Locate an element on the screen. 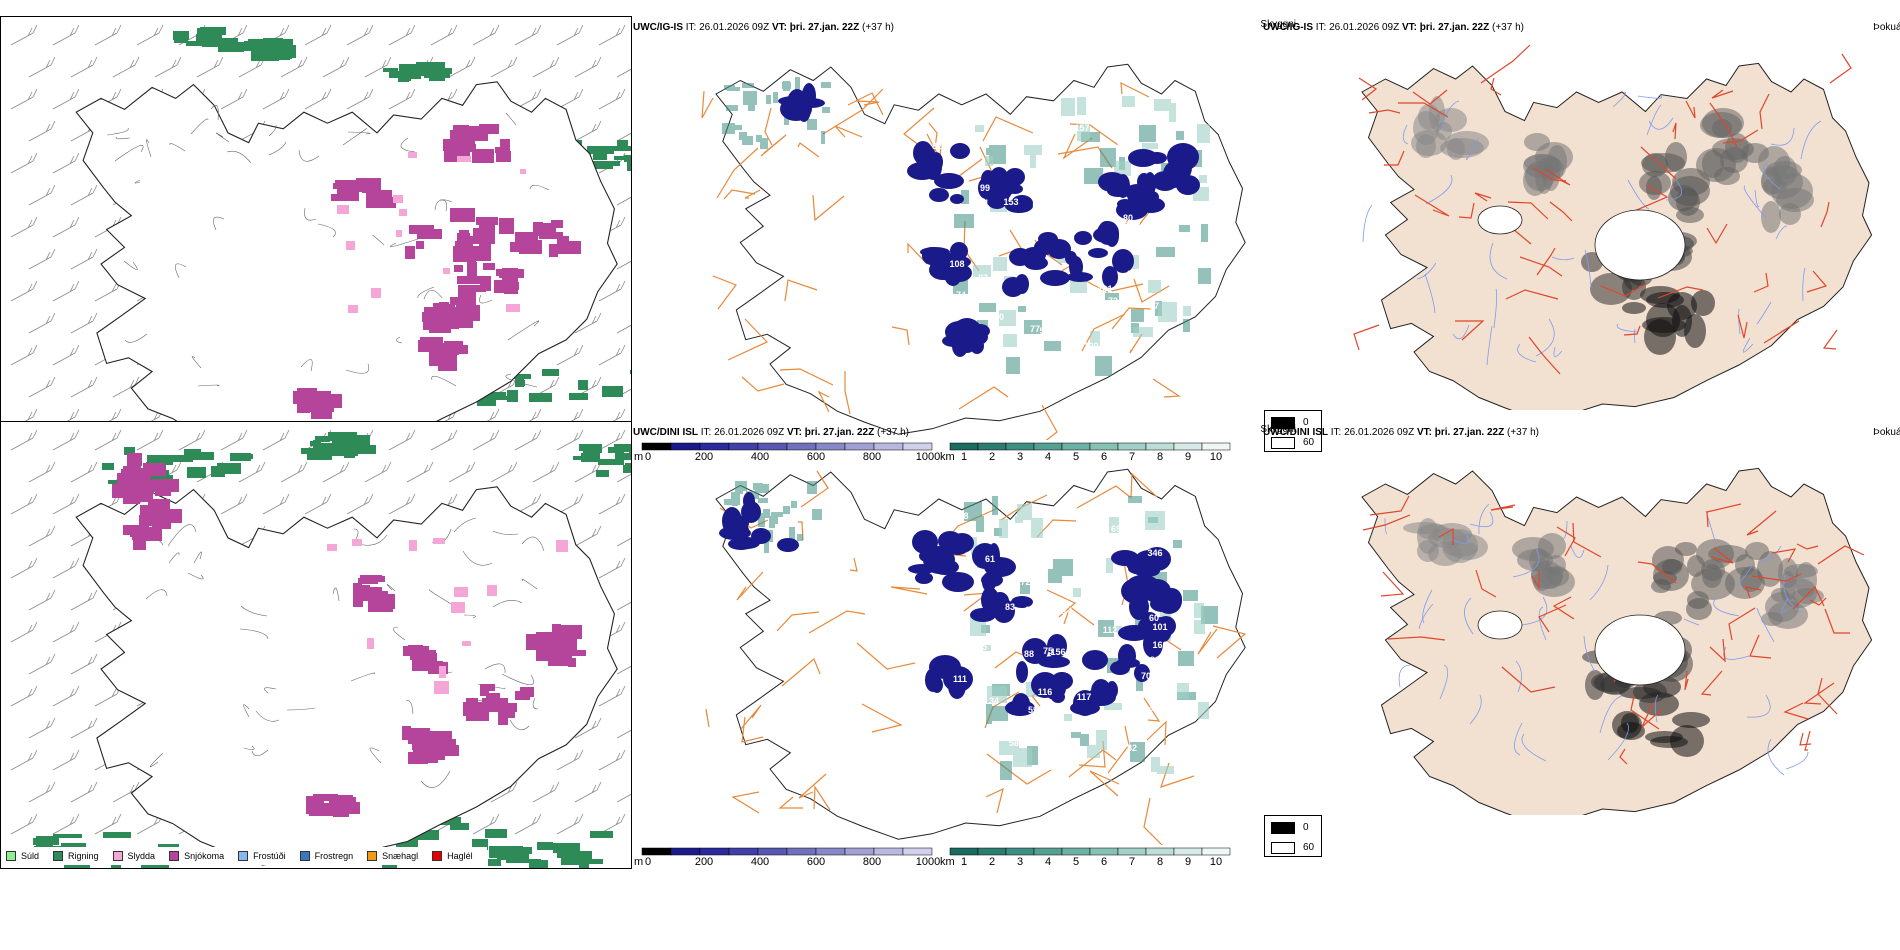 This screenshot has height=950, width=1900. cloud-base-label: 92 is located at coordinates (1073, 344).